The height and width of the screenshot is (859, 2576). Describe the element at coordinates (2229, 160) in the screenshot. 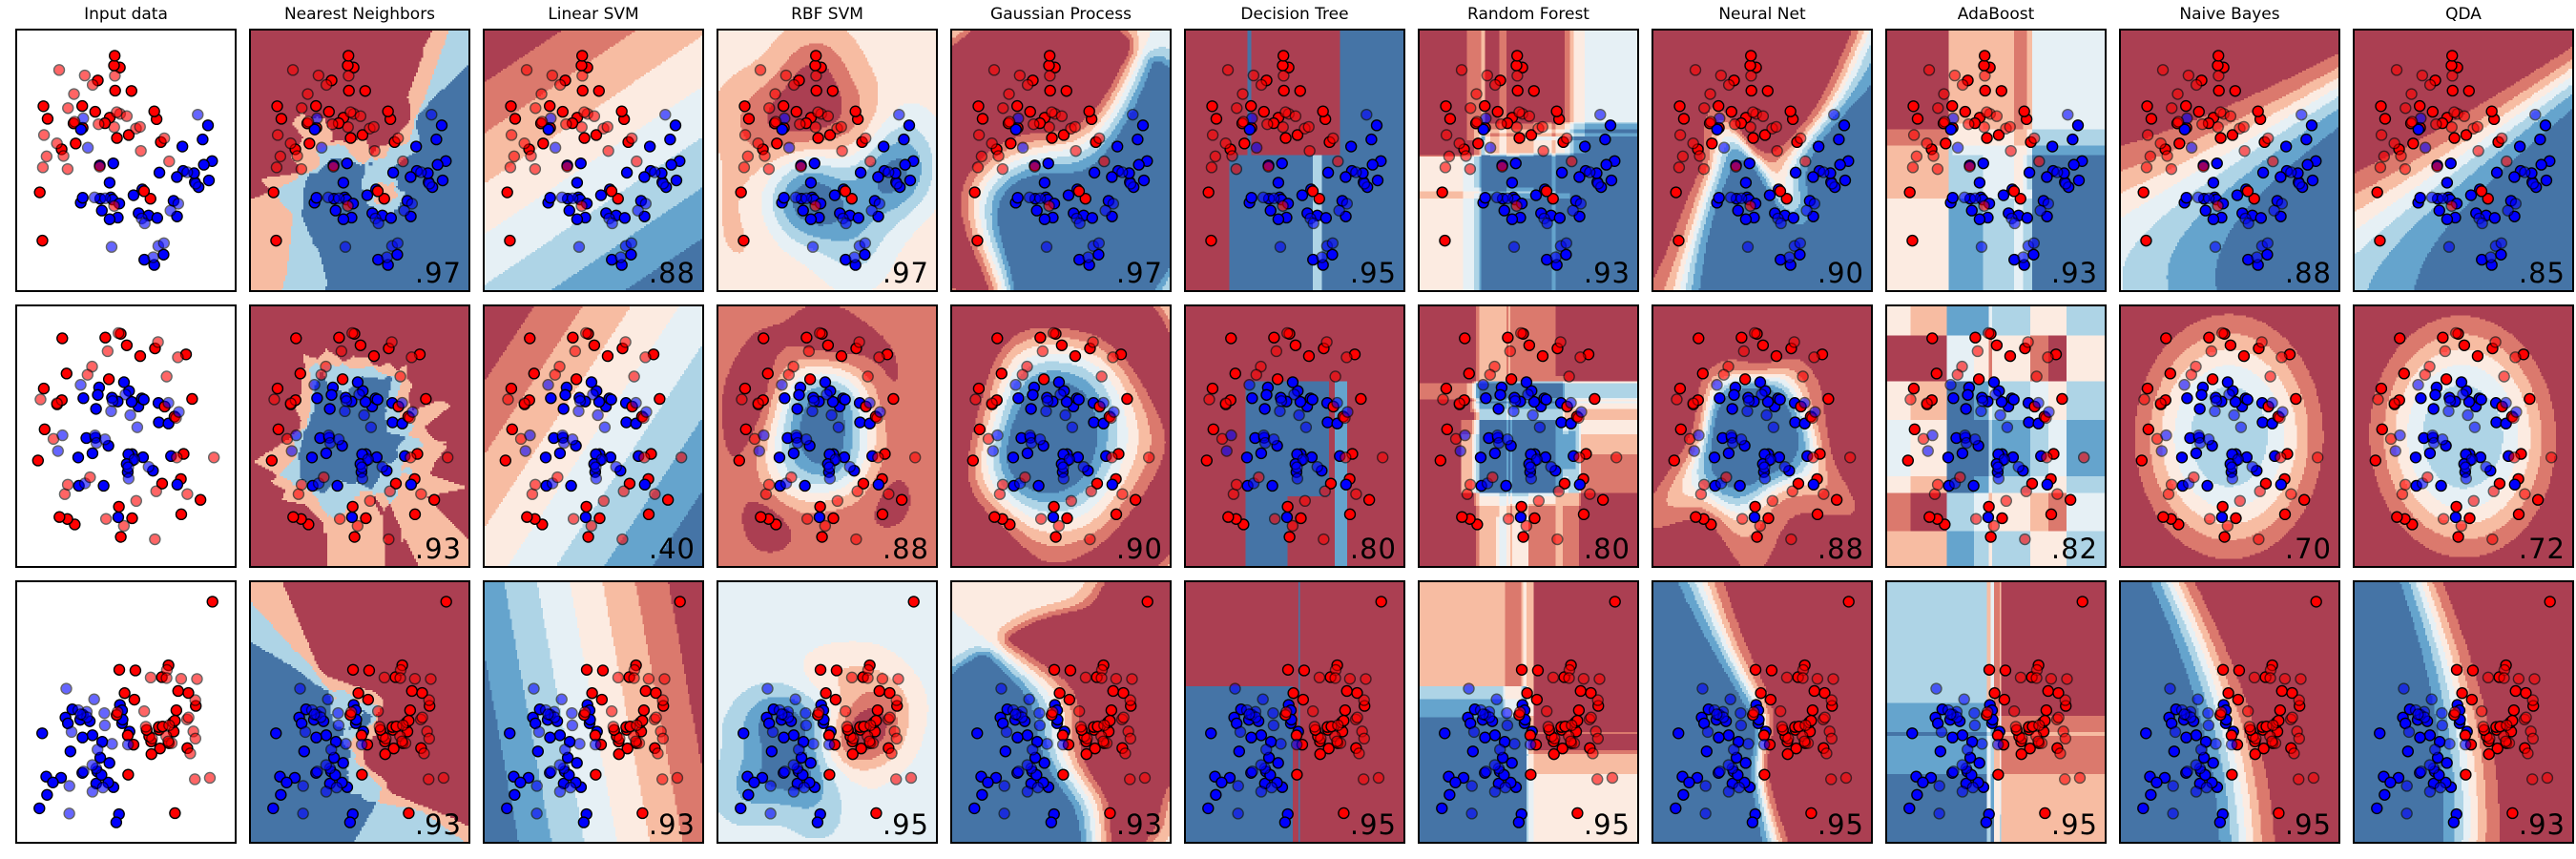

I see `classifier-panel: .88` at that location.